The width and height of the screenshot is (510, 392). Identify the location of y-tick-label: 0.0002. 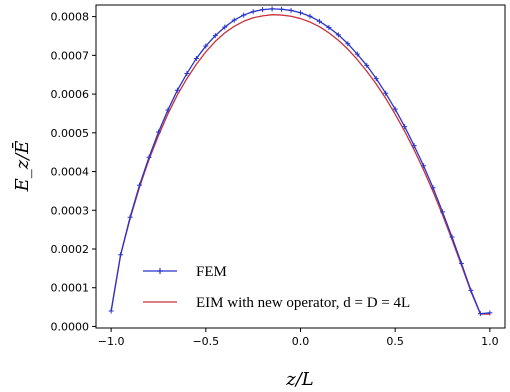
(70, 249).